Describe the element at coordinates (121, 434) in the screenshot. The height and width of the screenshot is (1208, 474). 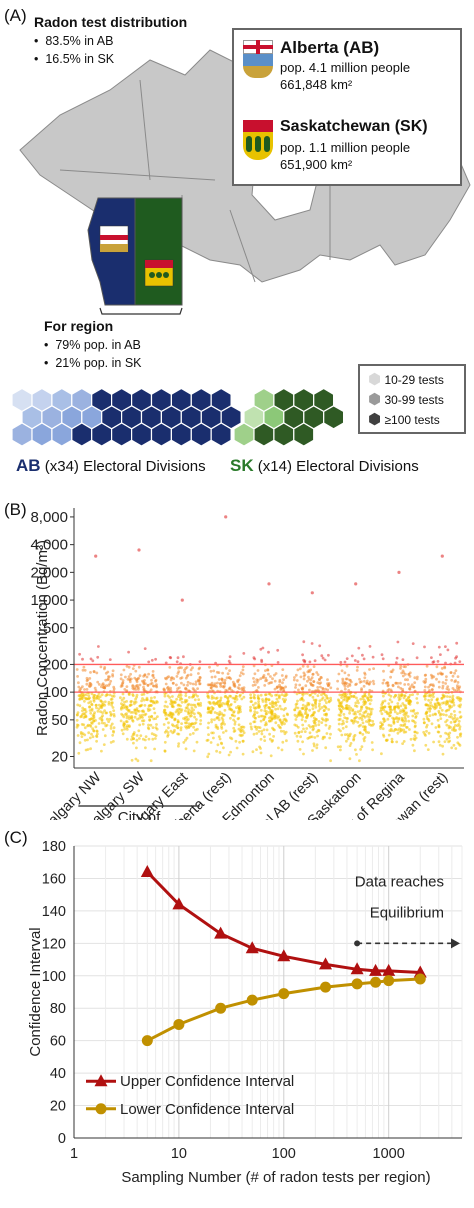
I see `ab-hexagon` at that location.